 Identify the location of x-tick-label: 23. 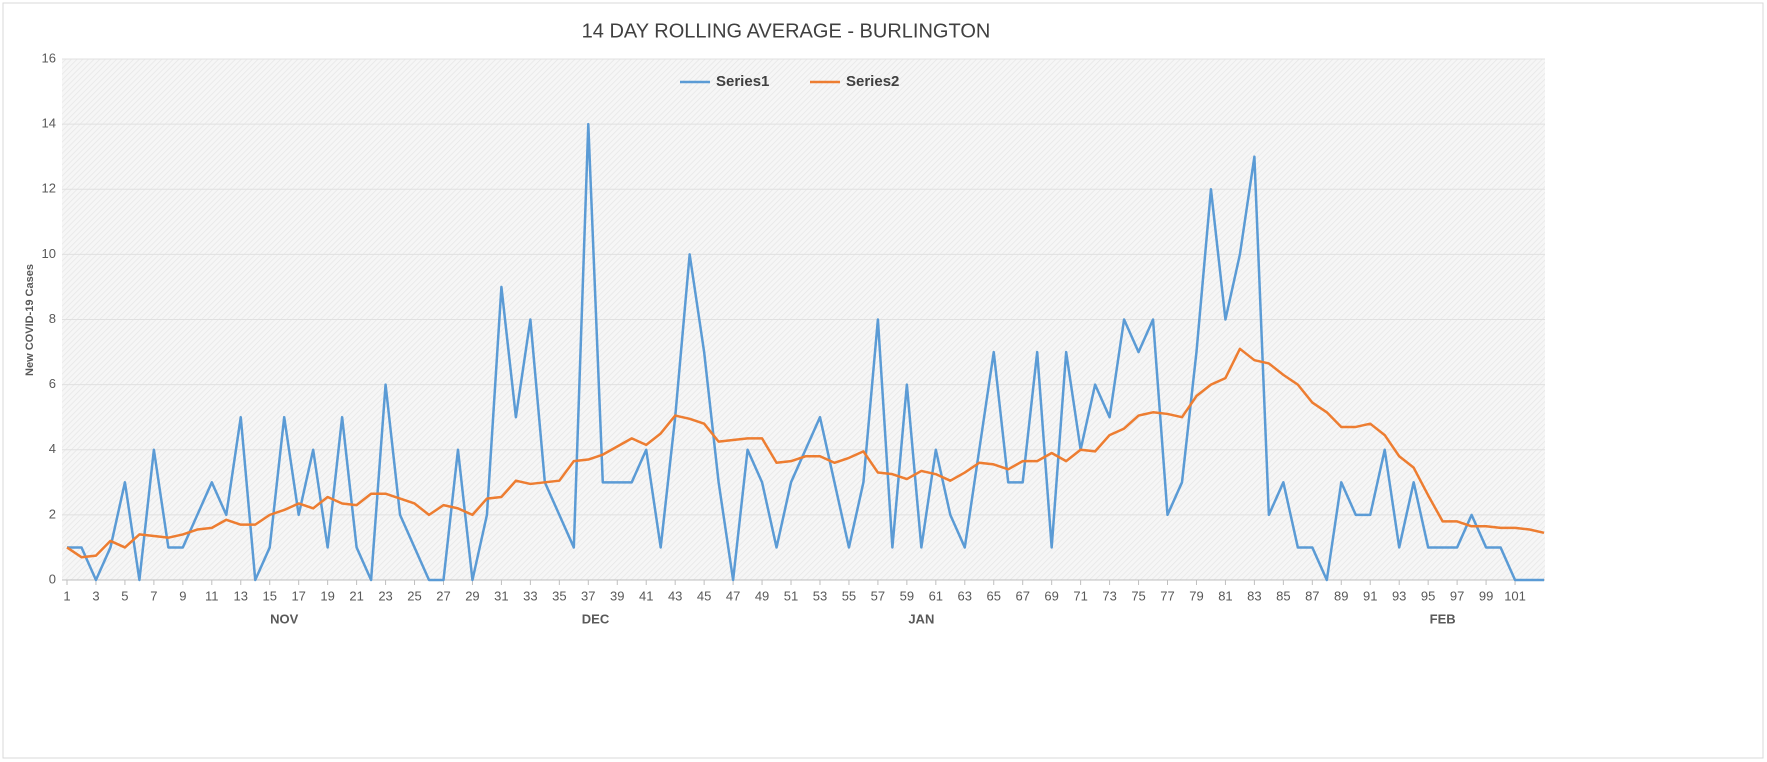
(385, 595).